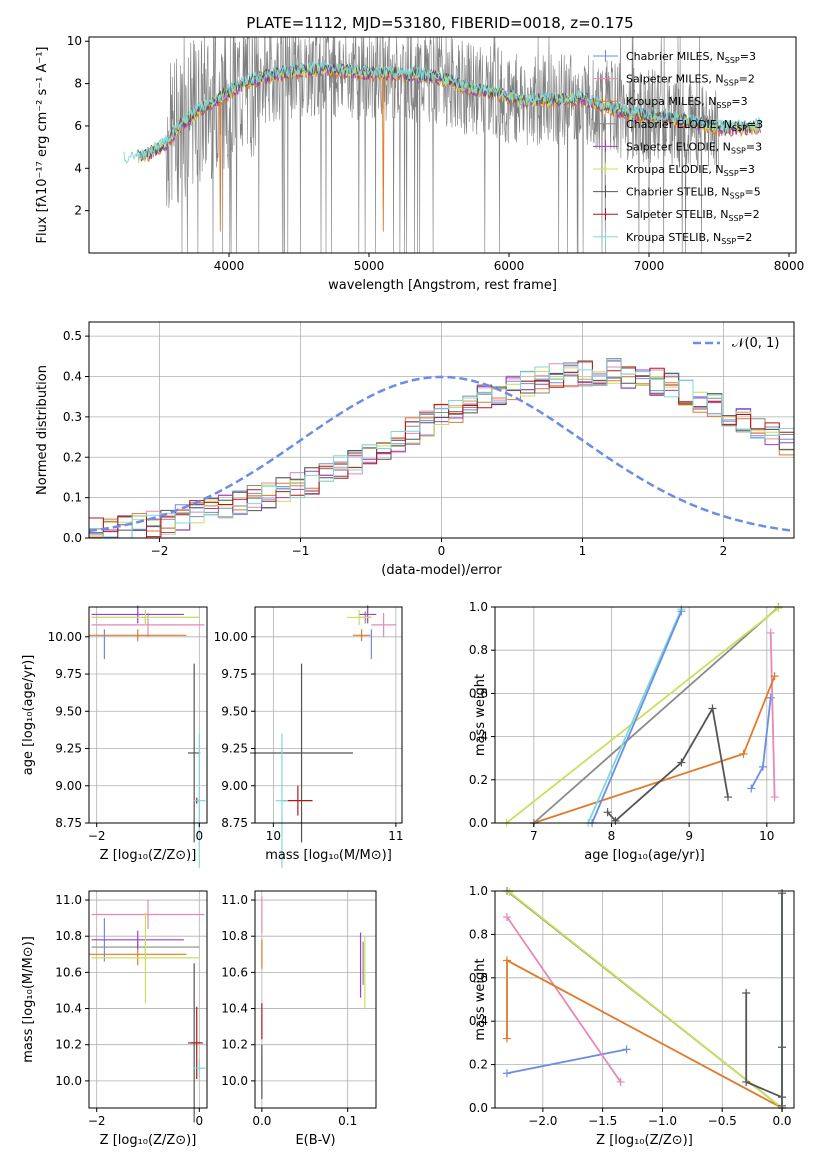 The height and width of the screenshot is (1170, 819). I want to click on y-tick-label: 9.00, so click(68, 786).